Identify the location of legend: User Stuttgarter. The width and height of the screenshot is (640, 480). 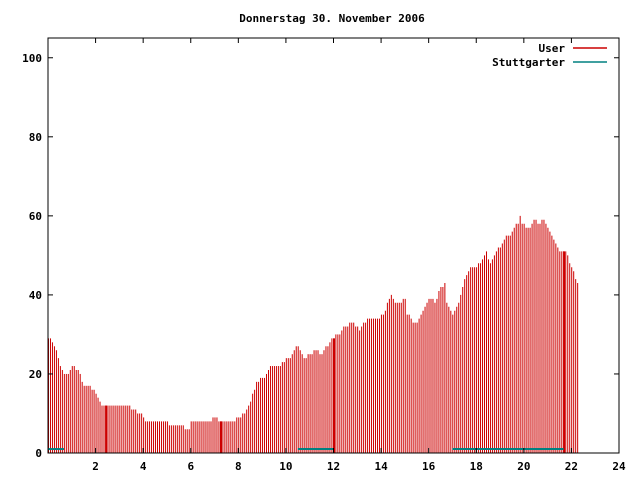
(549, 55).